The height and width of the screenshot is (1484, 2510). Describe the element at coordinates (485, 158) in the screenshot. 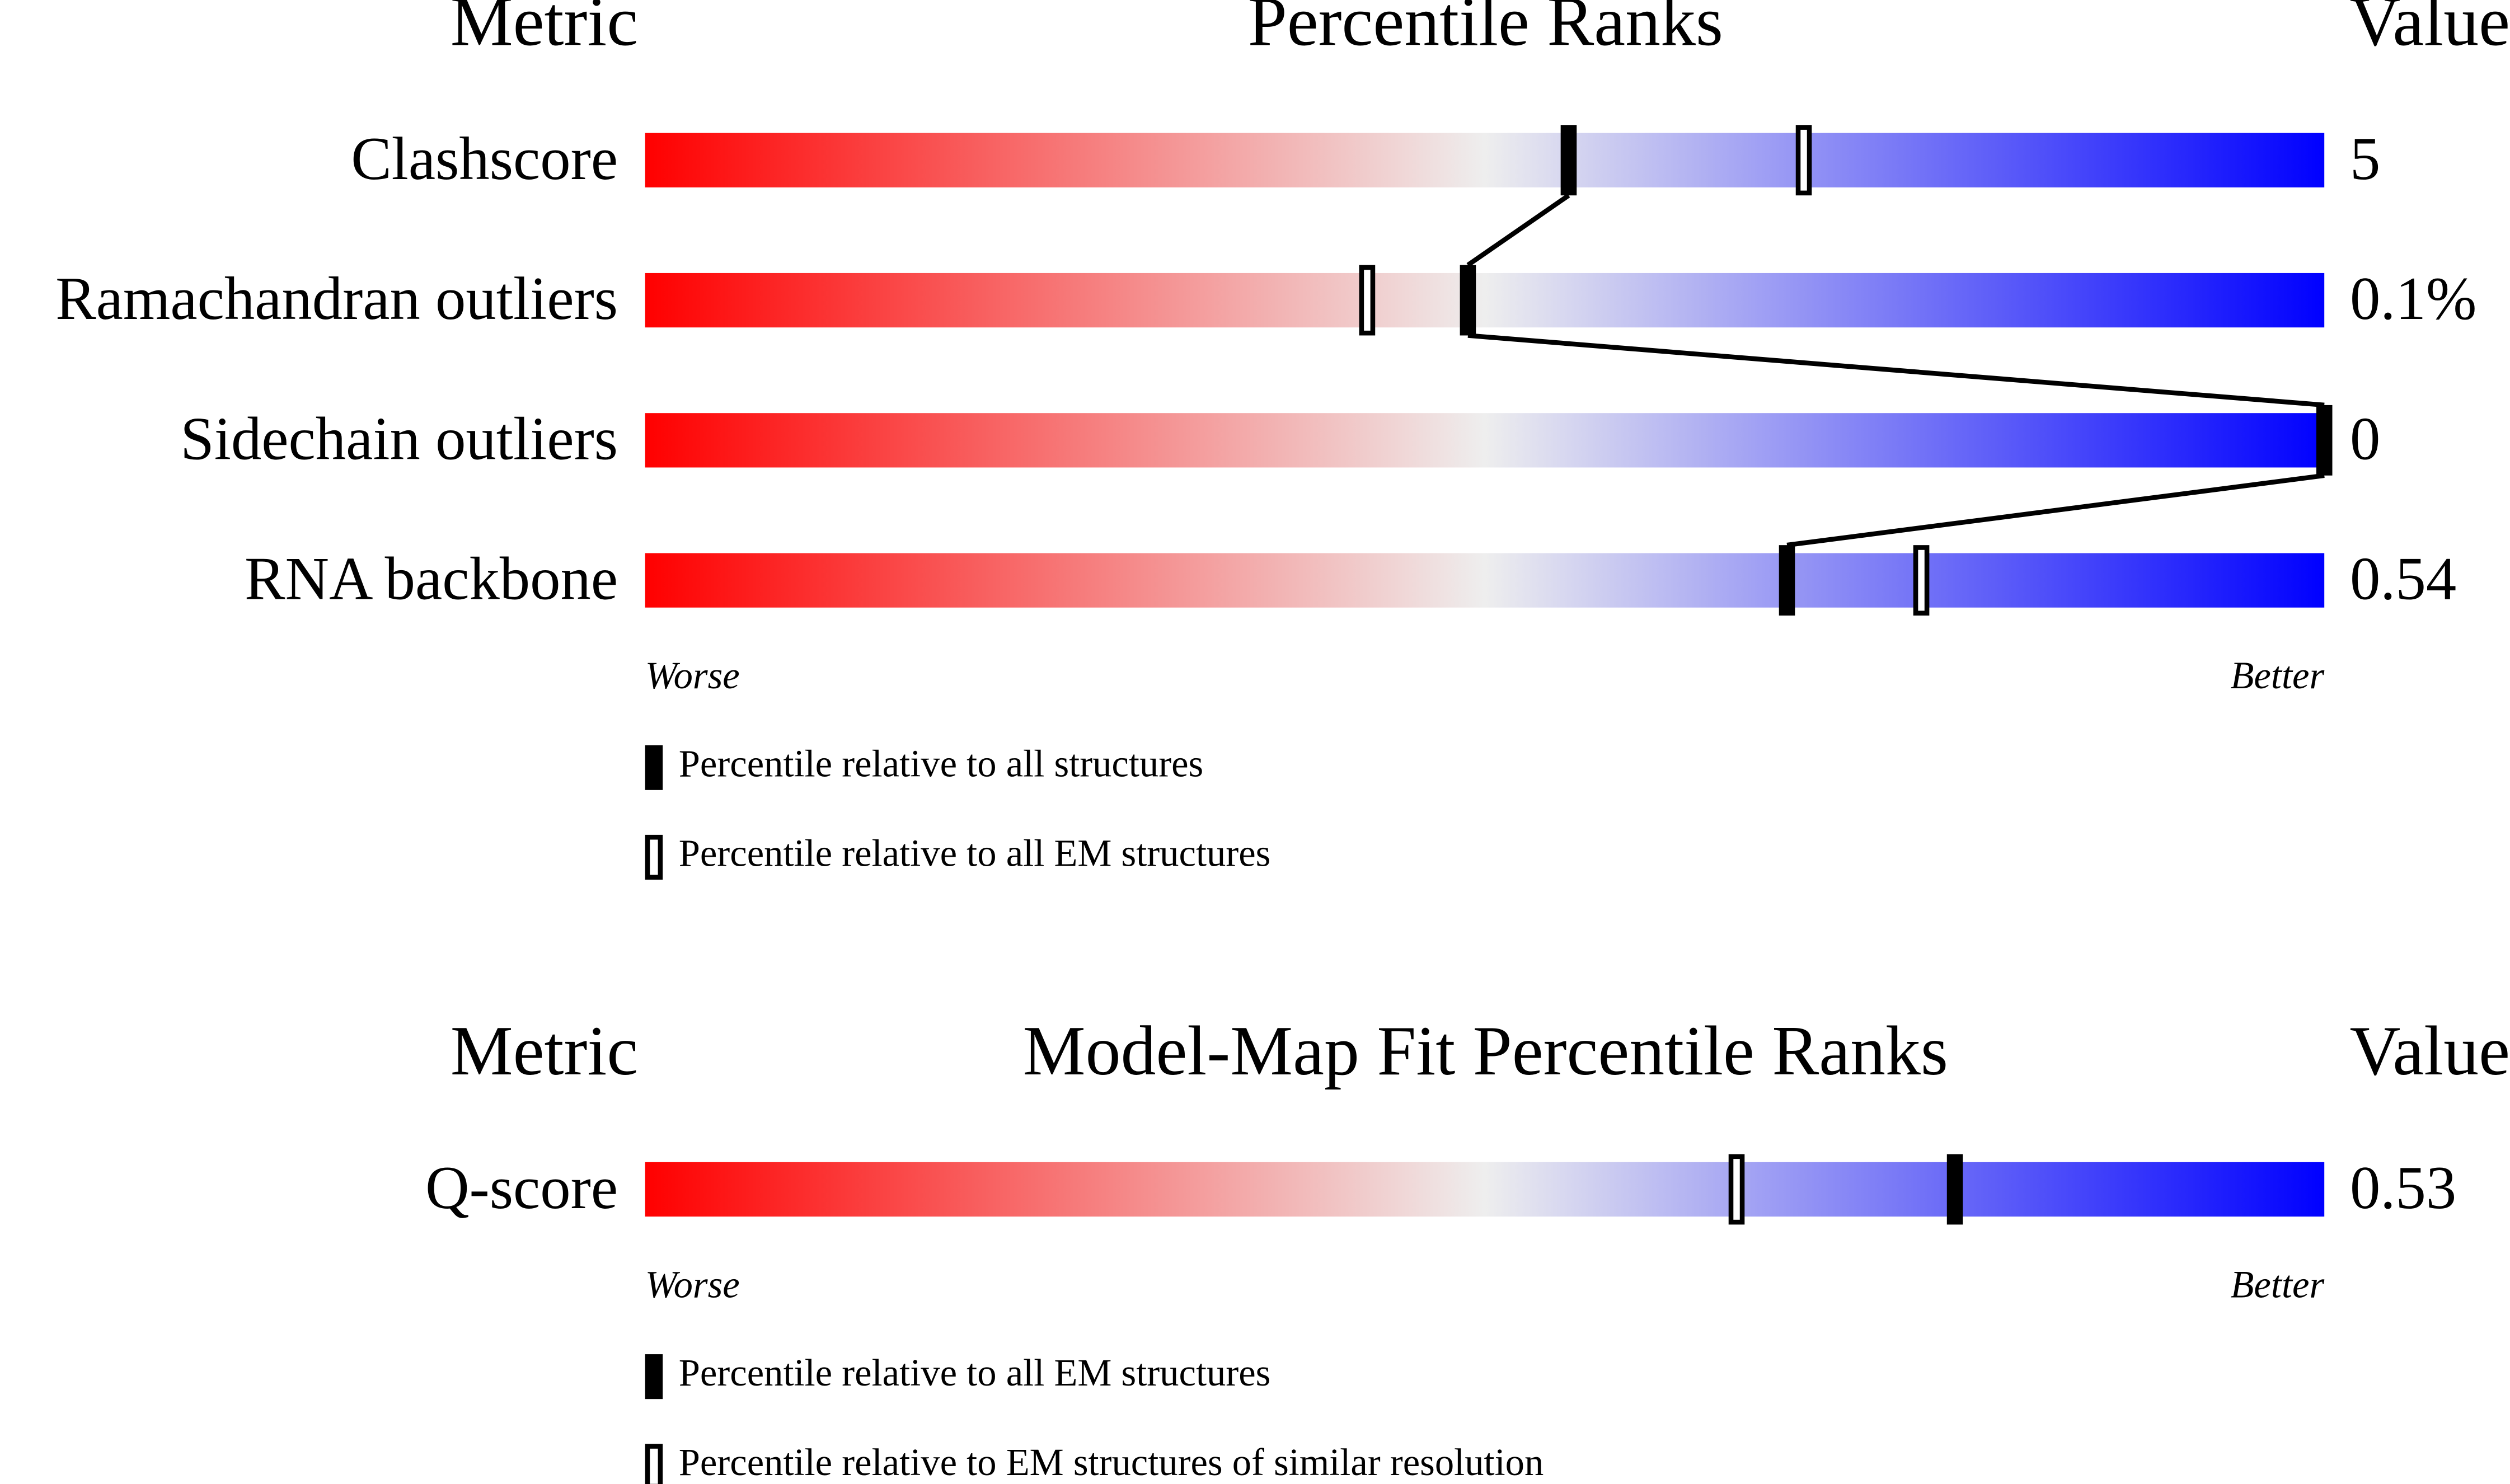

I see `metric-label: Clashscore` at that location.